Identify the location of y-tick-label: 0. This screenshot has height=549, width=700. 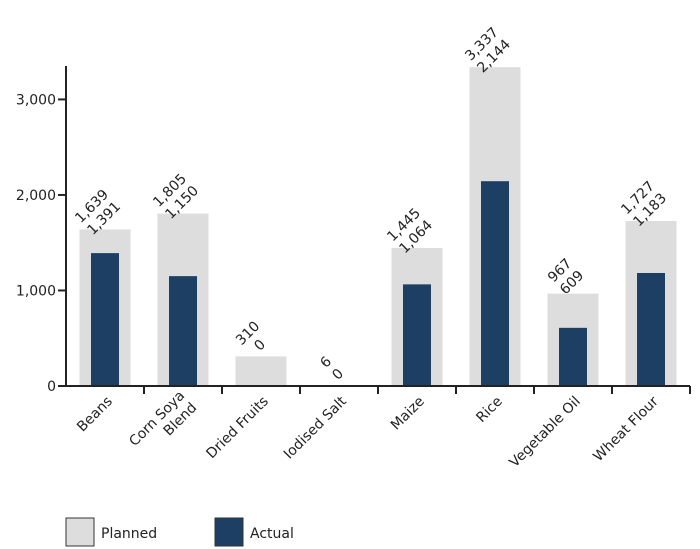
(51, 387).